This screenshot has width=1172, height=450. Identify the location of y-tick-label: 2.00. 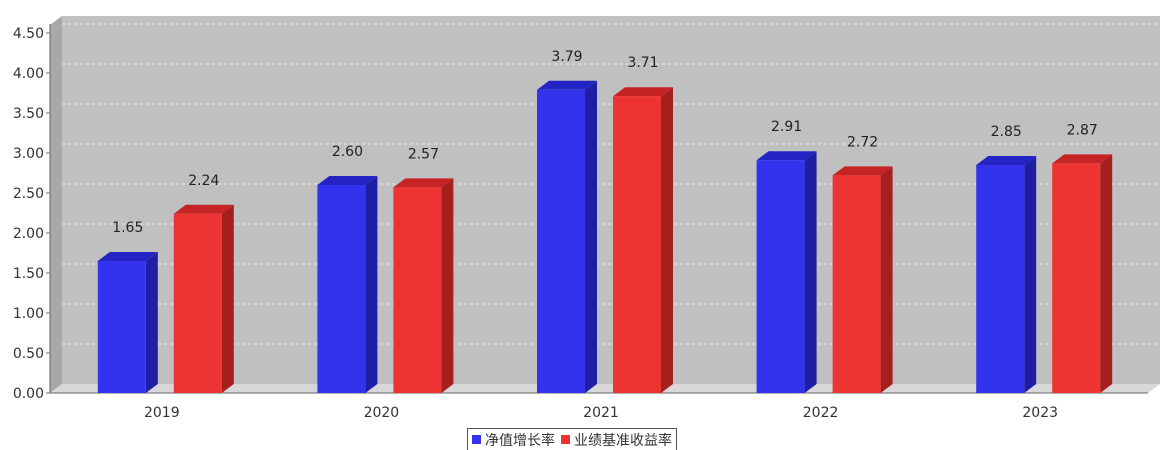
(28, 234).